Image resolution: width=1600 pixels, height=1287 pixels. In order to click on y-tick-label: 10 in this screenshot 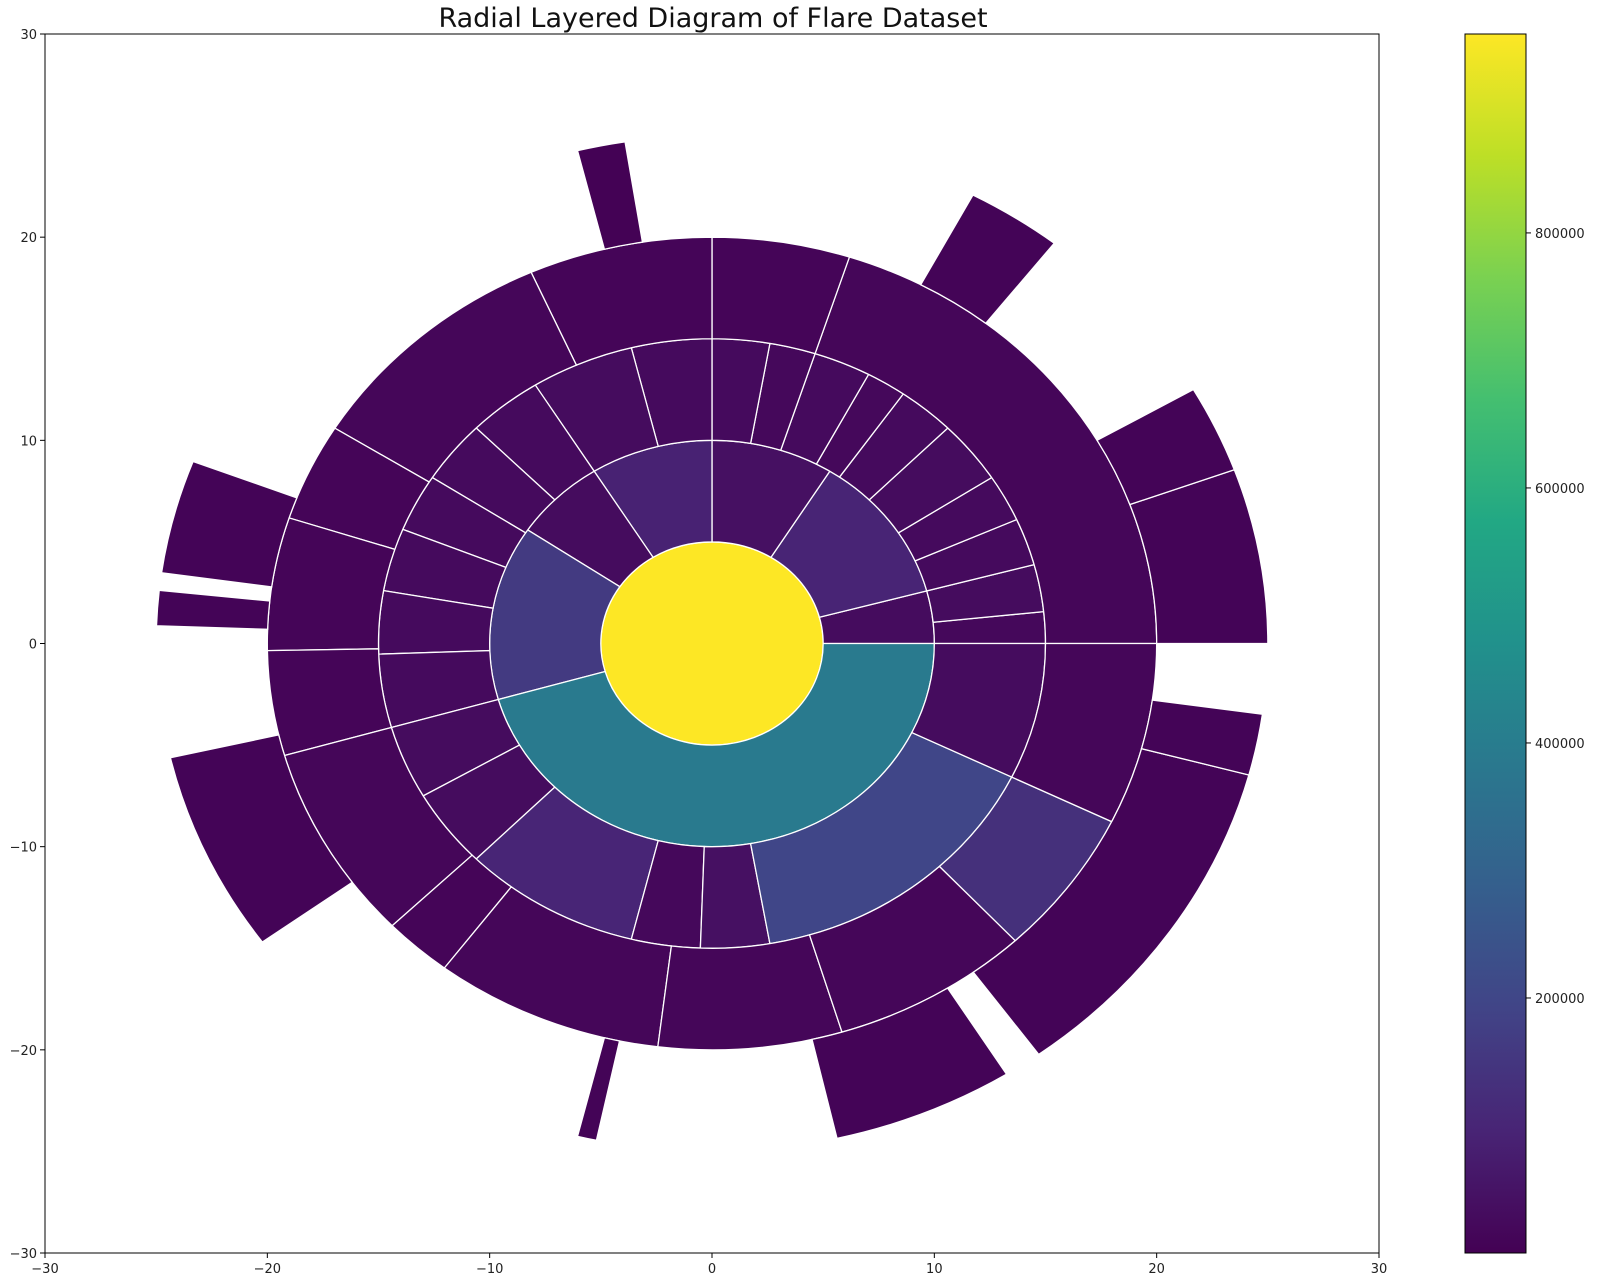, I will do `click(28, 441)`.